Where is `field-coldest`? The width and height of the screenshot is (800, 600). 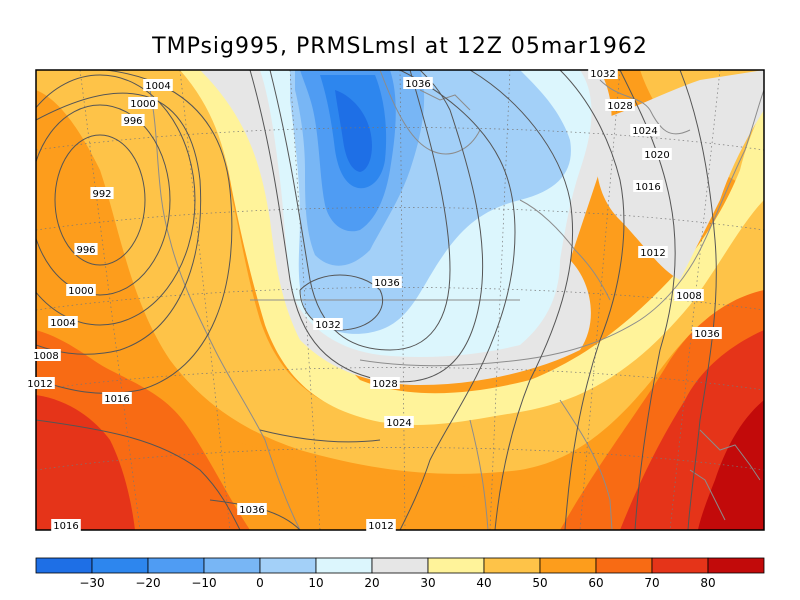
field-coldest is located at coordinates (353, 131).